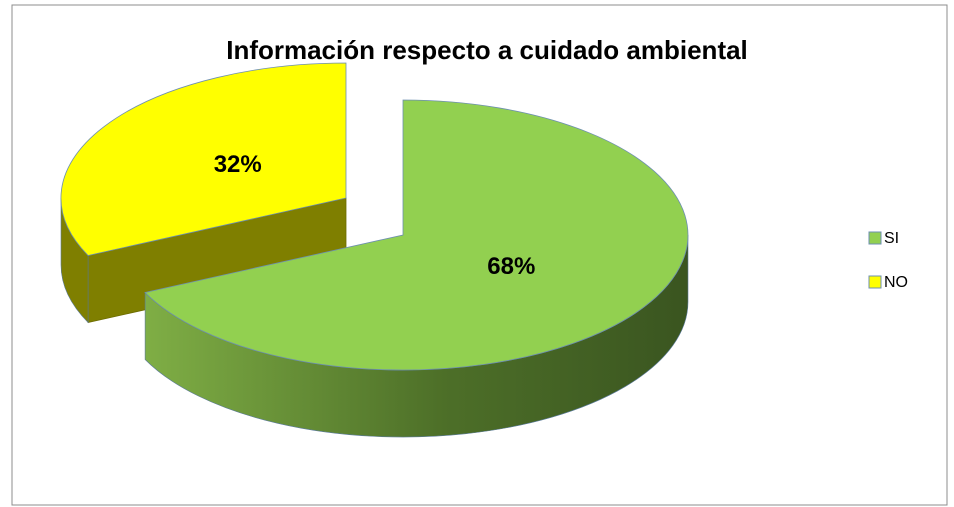  What do you see at coordinates (487, 50) in the screenshot?
I see `chart-title: Información respecto a cuidado ambiental` at bounding box center [487, 50].